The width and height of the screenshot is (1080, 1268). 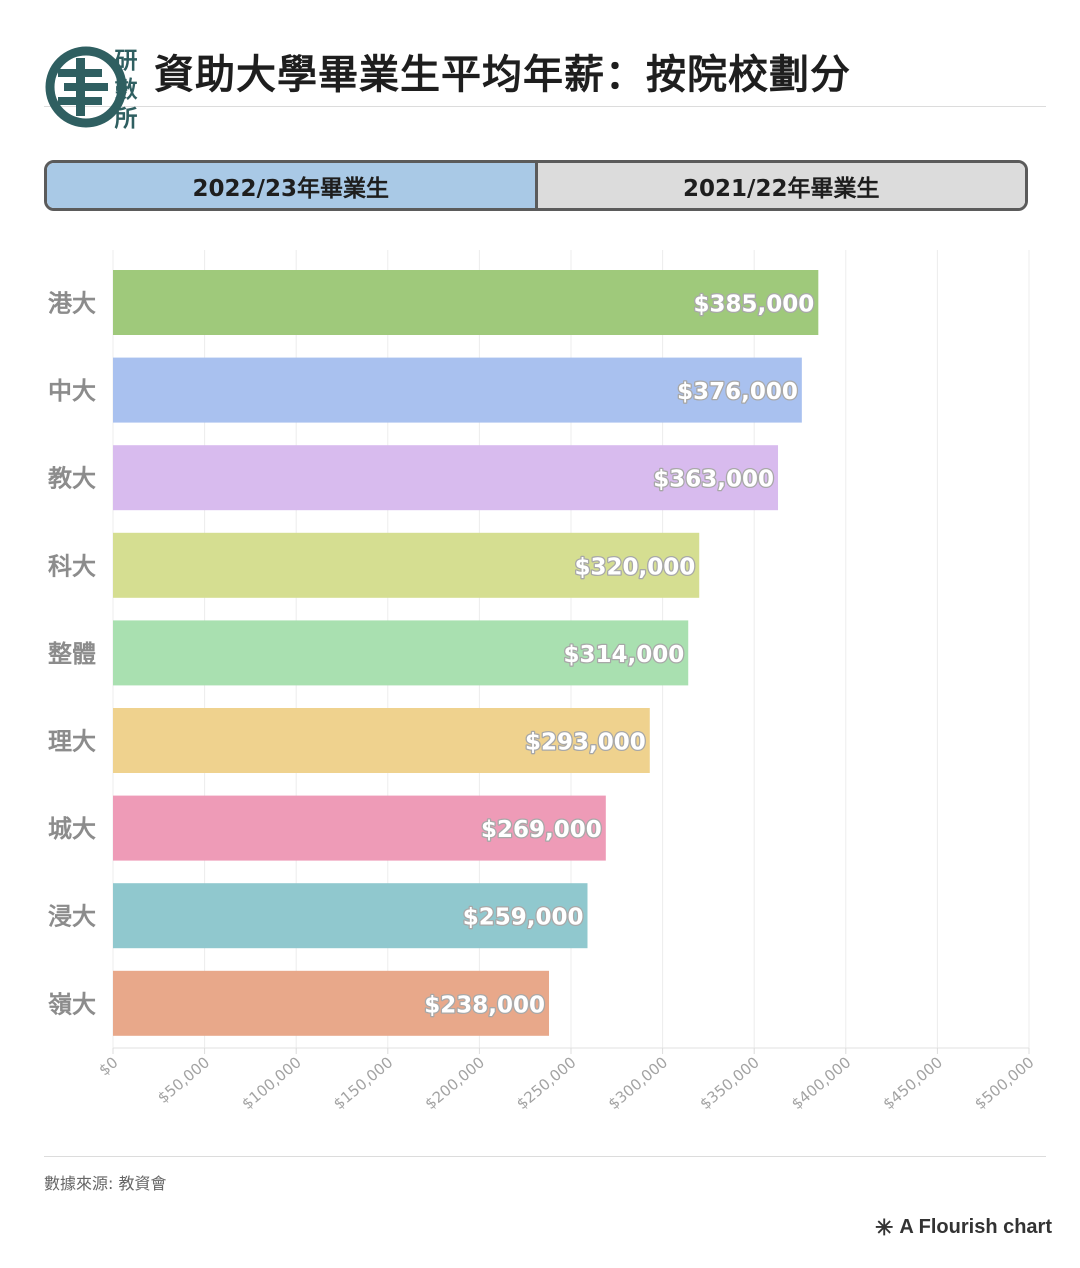 What do you see at coordinates (126, 90) in the screenshot?
I see `logo-char-2: 數` at bounding box center [126, 90].